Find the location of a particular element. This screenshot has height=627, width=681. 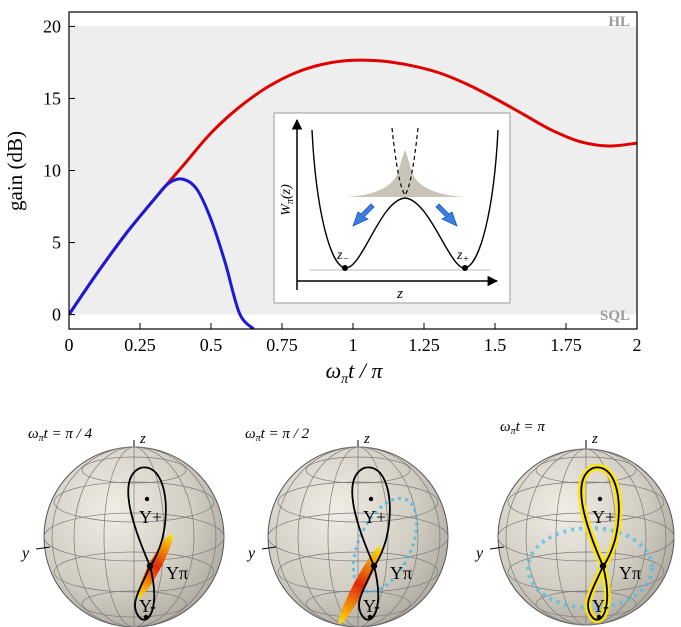

band-bottom-label: SQL is located at coordinates (615, 316).